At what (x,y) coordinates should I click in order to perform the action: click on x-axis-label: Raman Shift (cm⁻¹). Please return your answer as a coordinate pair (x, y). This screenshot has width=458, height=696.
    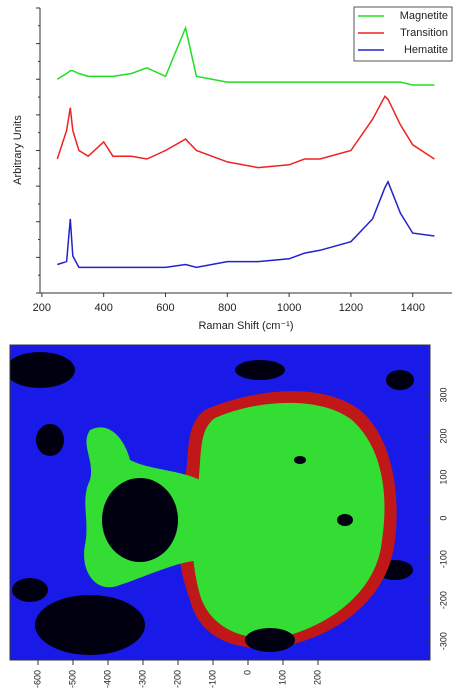
    Looking at the image, I should click on (245, 326).